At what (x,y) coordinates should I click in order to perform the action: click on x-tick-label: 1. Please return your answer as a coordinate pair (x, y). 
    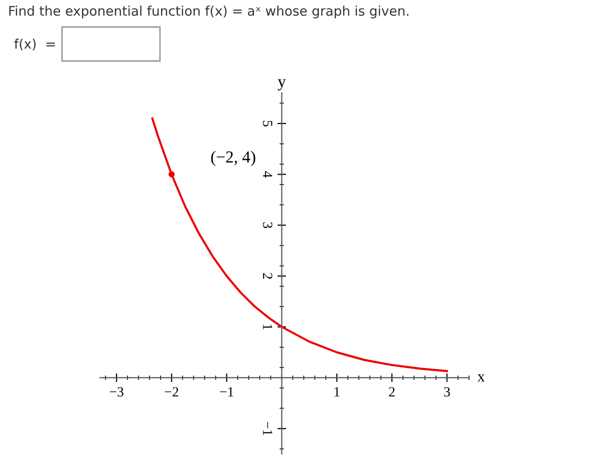
    Looking at the image, I should click on (337, 391).